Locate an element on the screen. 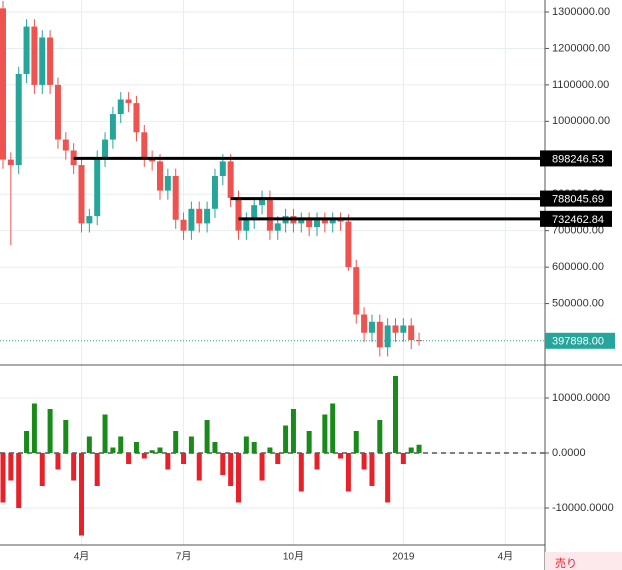  x-tick-label: 10月 is located at coordinates (293, 557).